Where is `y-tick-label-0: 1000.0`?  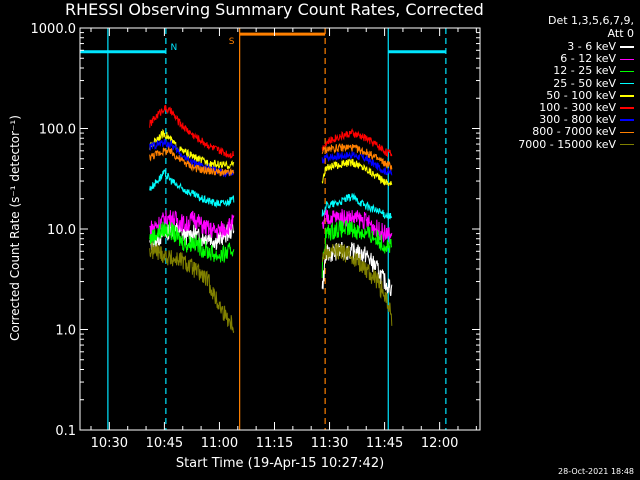 y-tick-label-0: 1000.0 is located at coordinates (54, 29).